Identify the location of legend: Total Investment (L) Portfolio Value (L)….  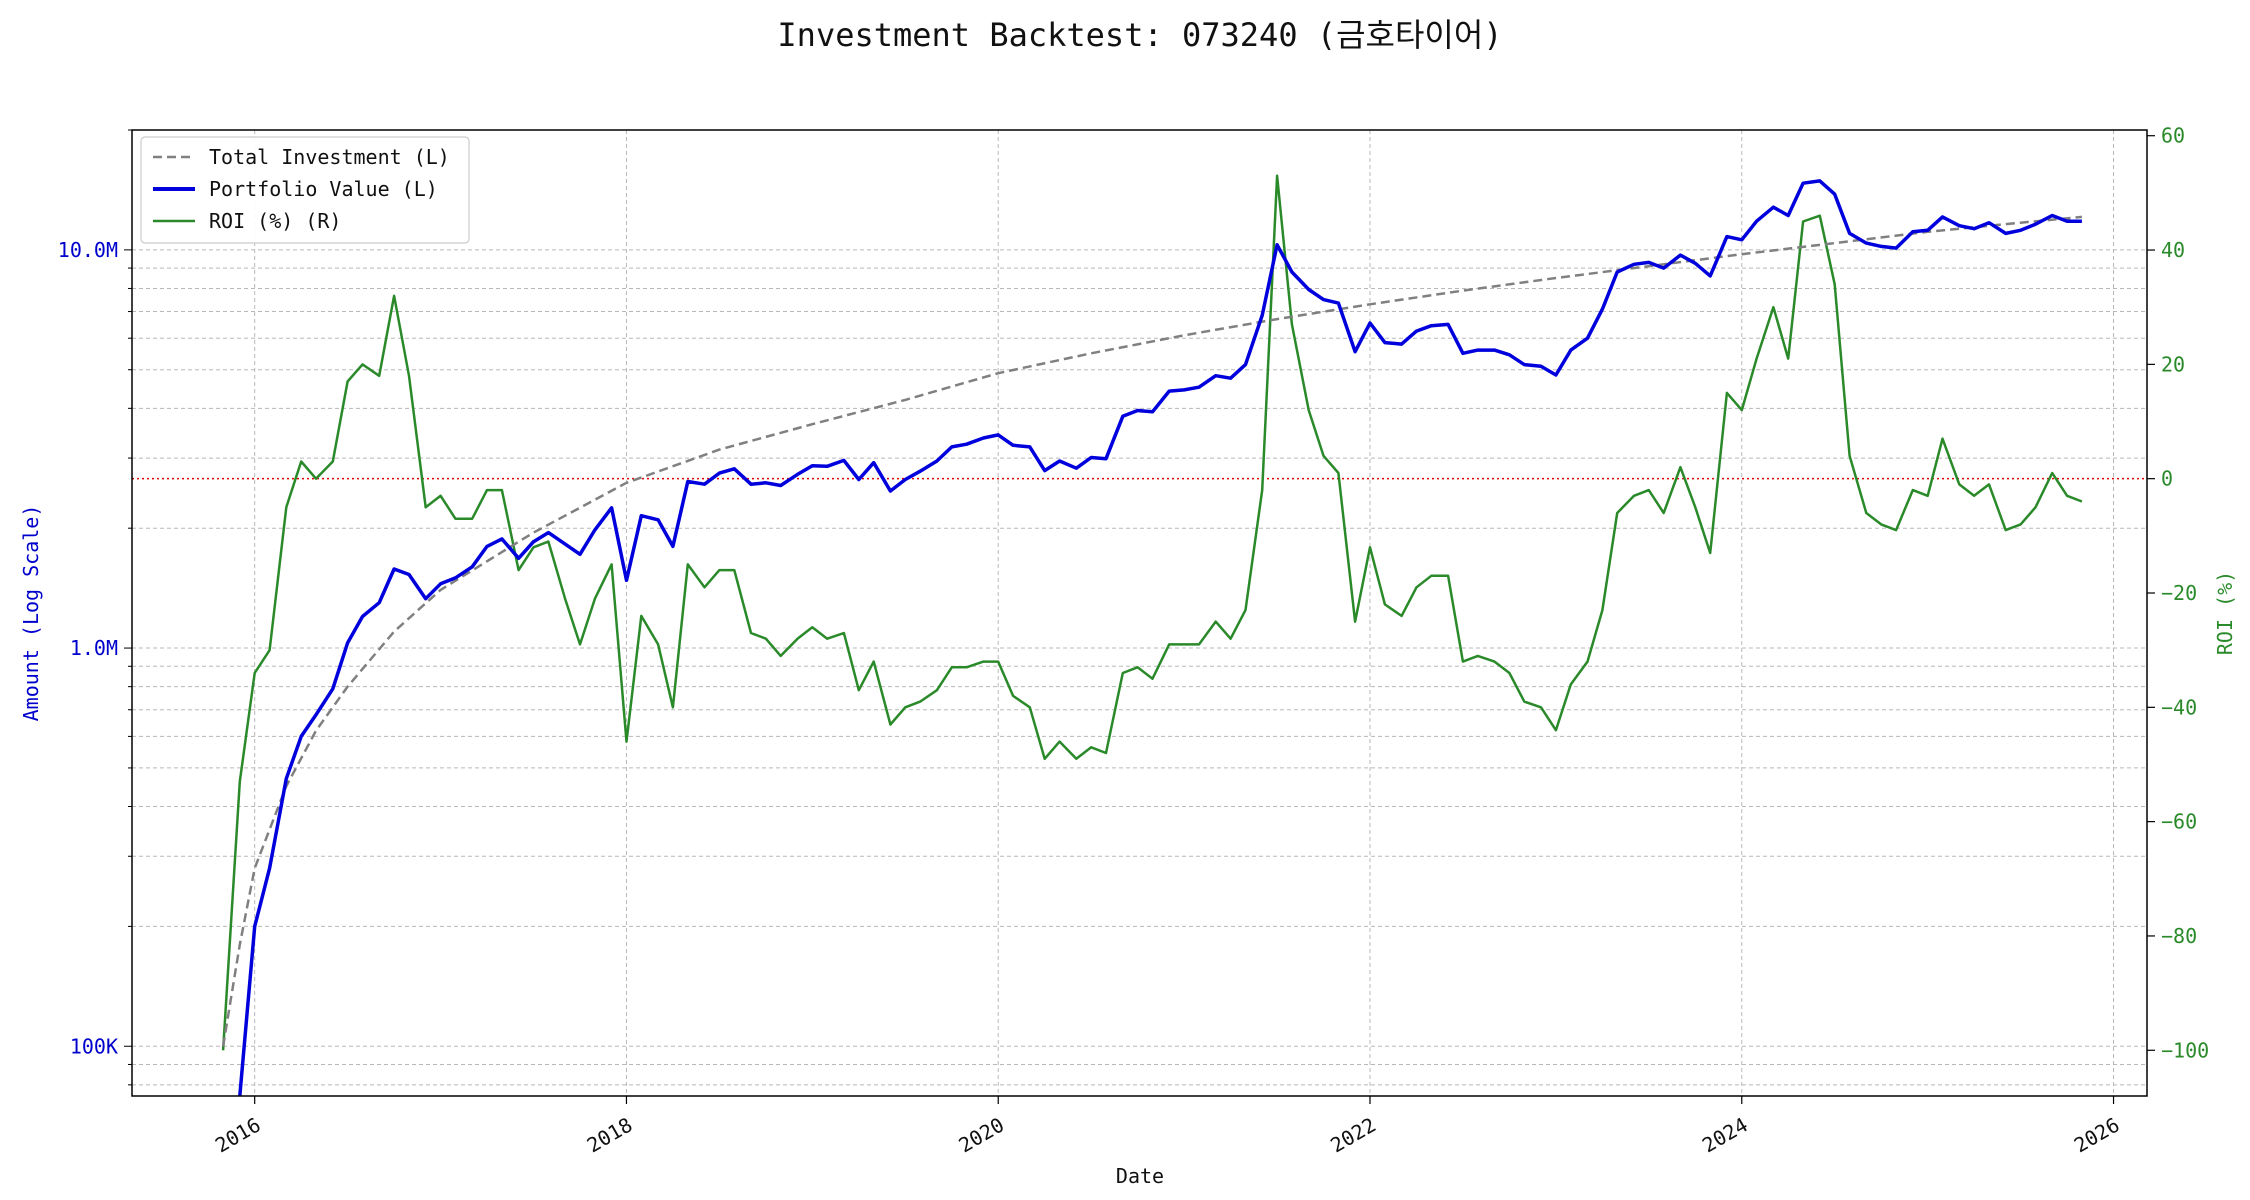
(305, 190).